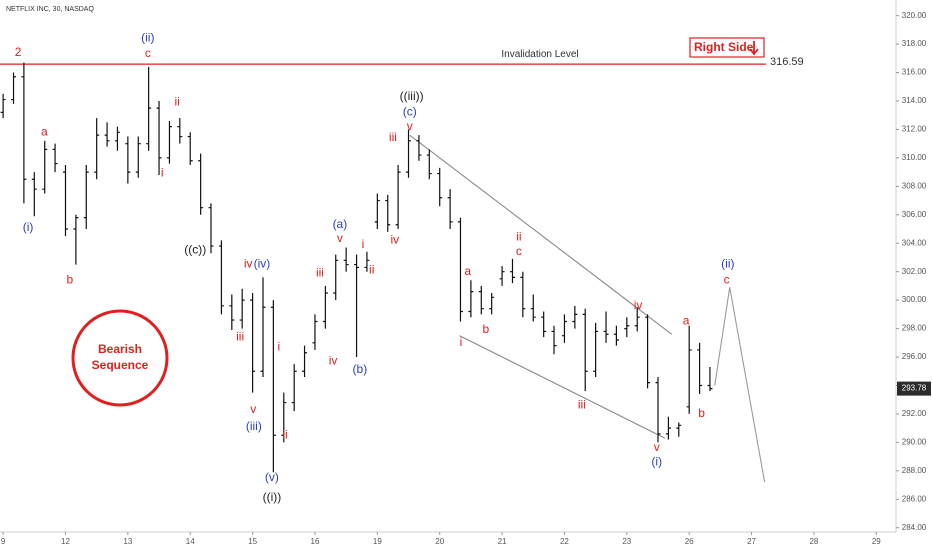 The width and height of the screenshot is (932, 550). I want to click on x-tick-label: 28, so click(813, 541).